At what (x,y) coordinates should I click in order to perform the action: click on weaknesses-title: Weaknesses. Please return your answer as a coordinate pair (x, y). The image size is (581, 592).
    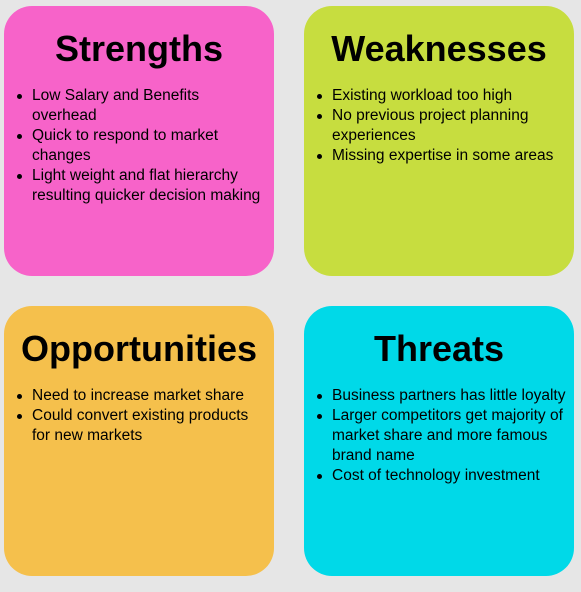
    Looking at the image, I should click on (439, 48).